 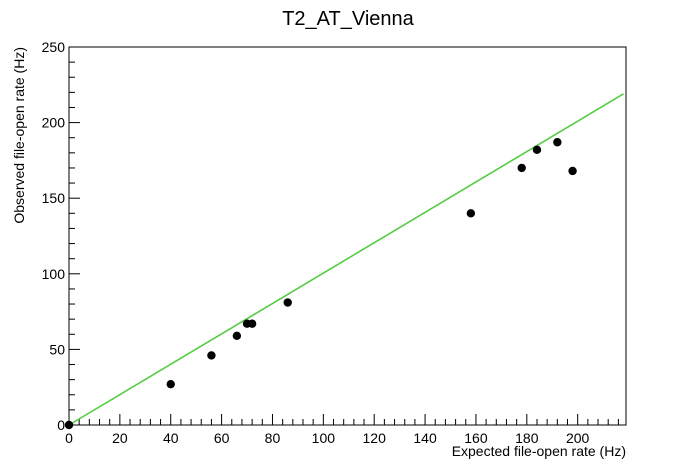 I want to click on y-axis-ticks: 0 50 100 150 200 250, so click(x=61, y=236).